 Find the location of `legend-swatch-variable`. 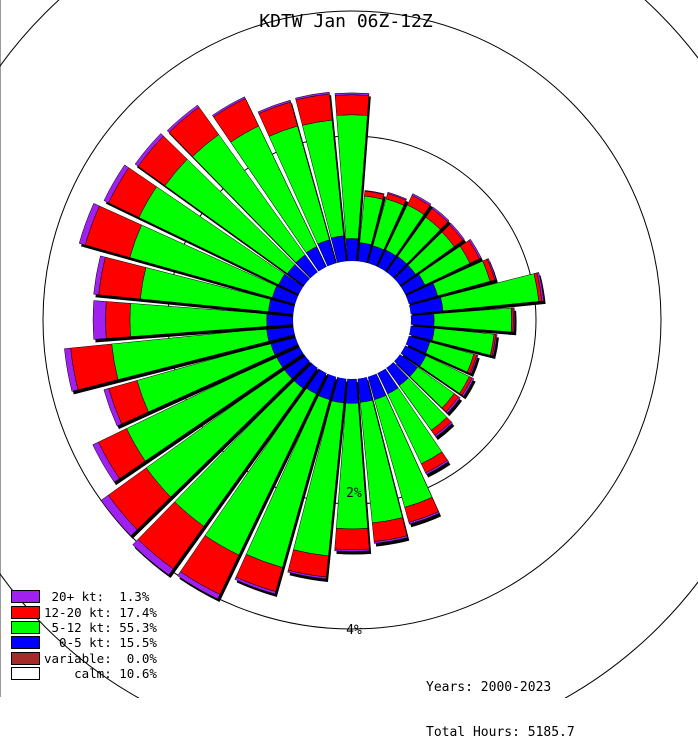

legend-swatch-variable is located at coordinates (25, 658).